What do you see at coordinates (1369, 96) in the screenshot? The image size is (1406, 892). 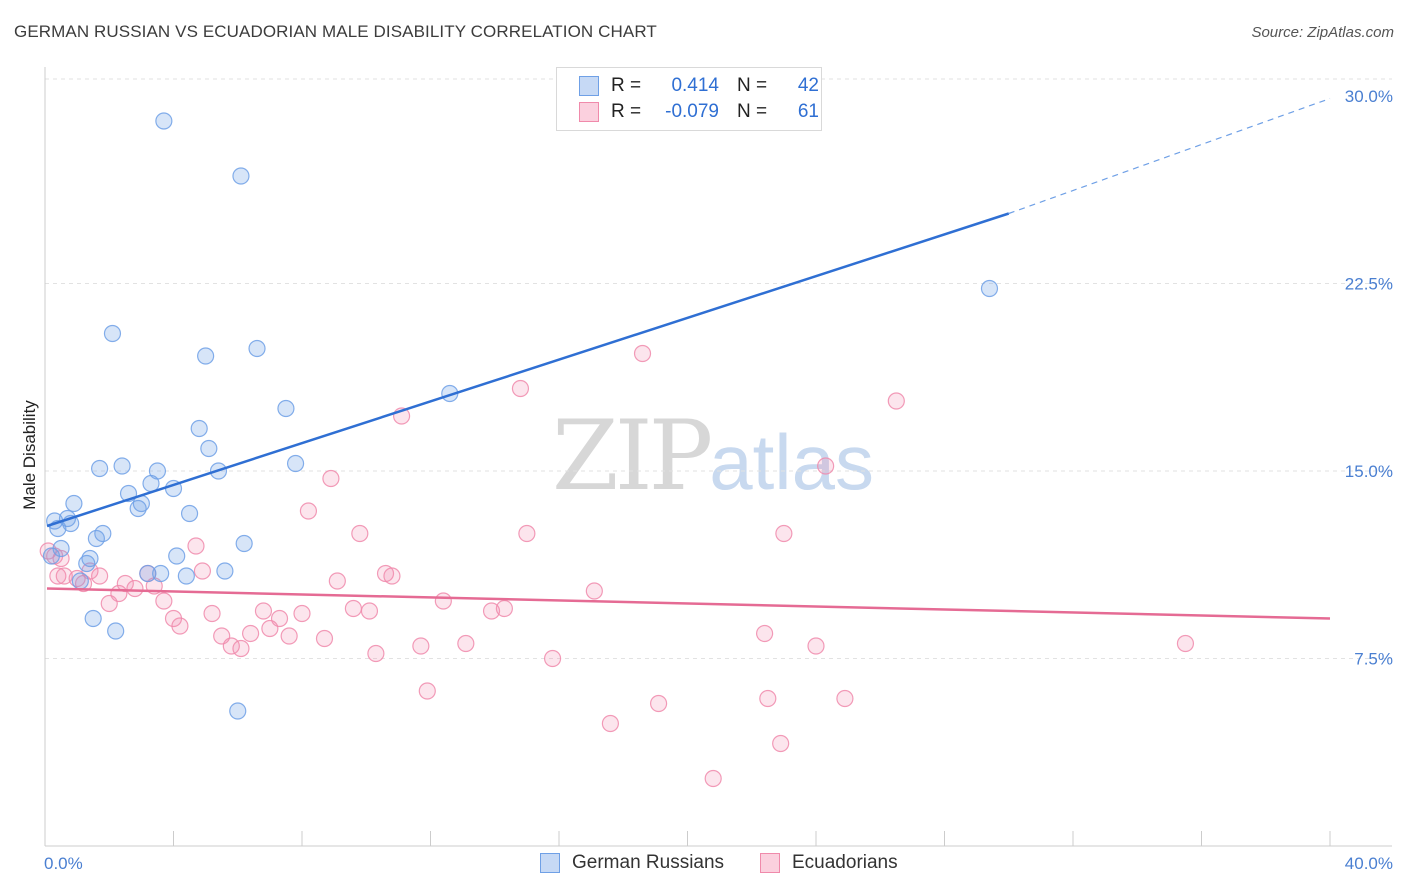 I see `y-tick-label: 30.0%` at bounding box center [1369, 96].